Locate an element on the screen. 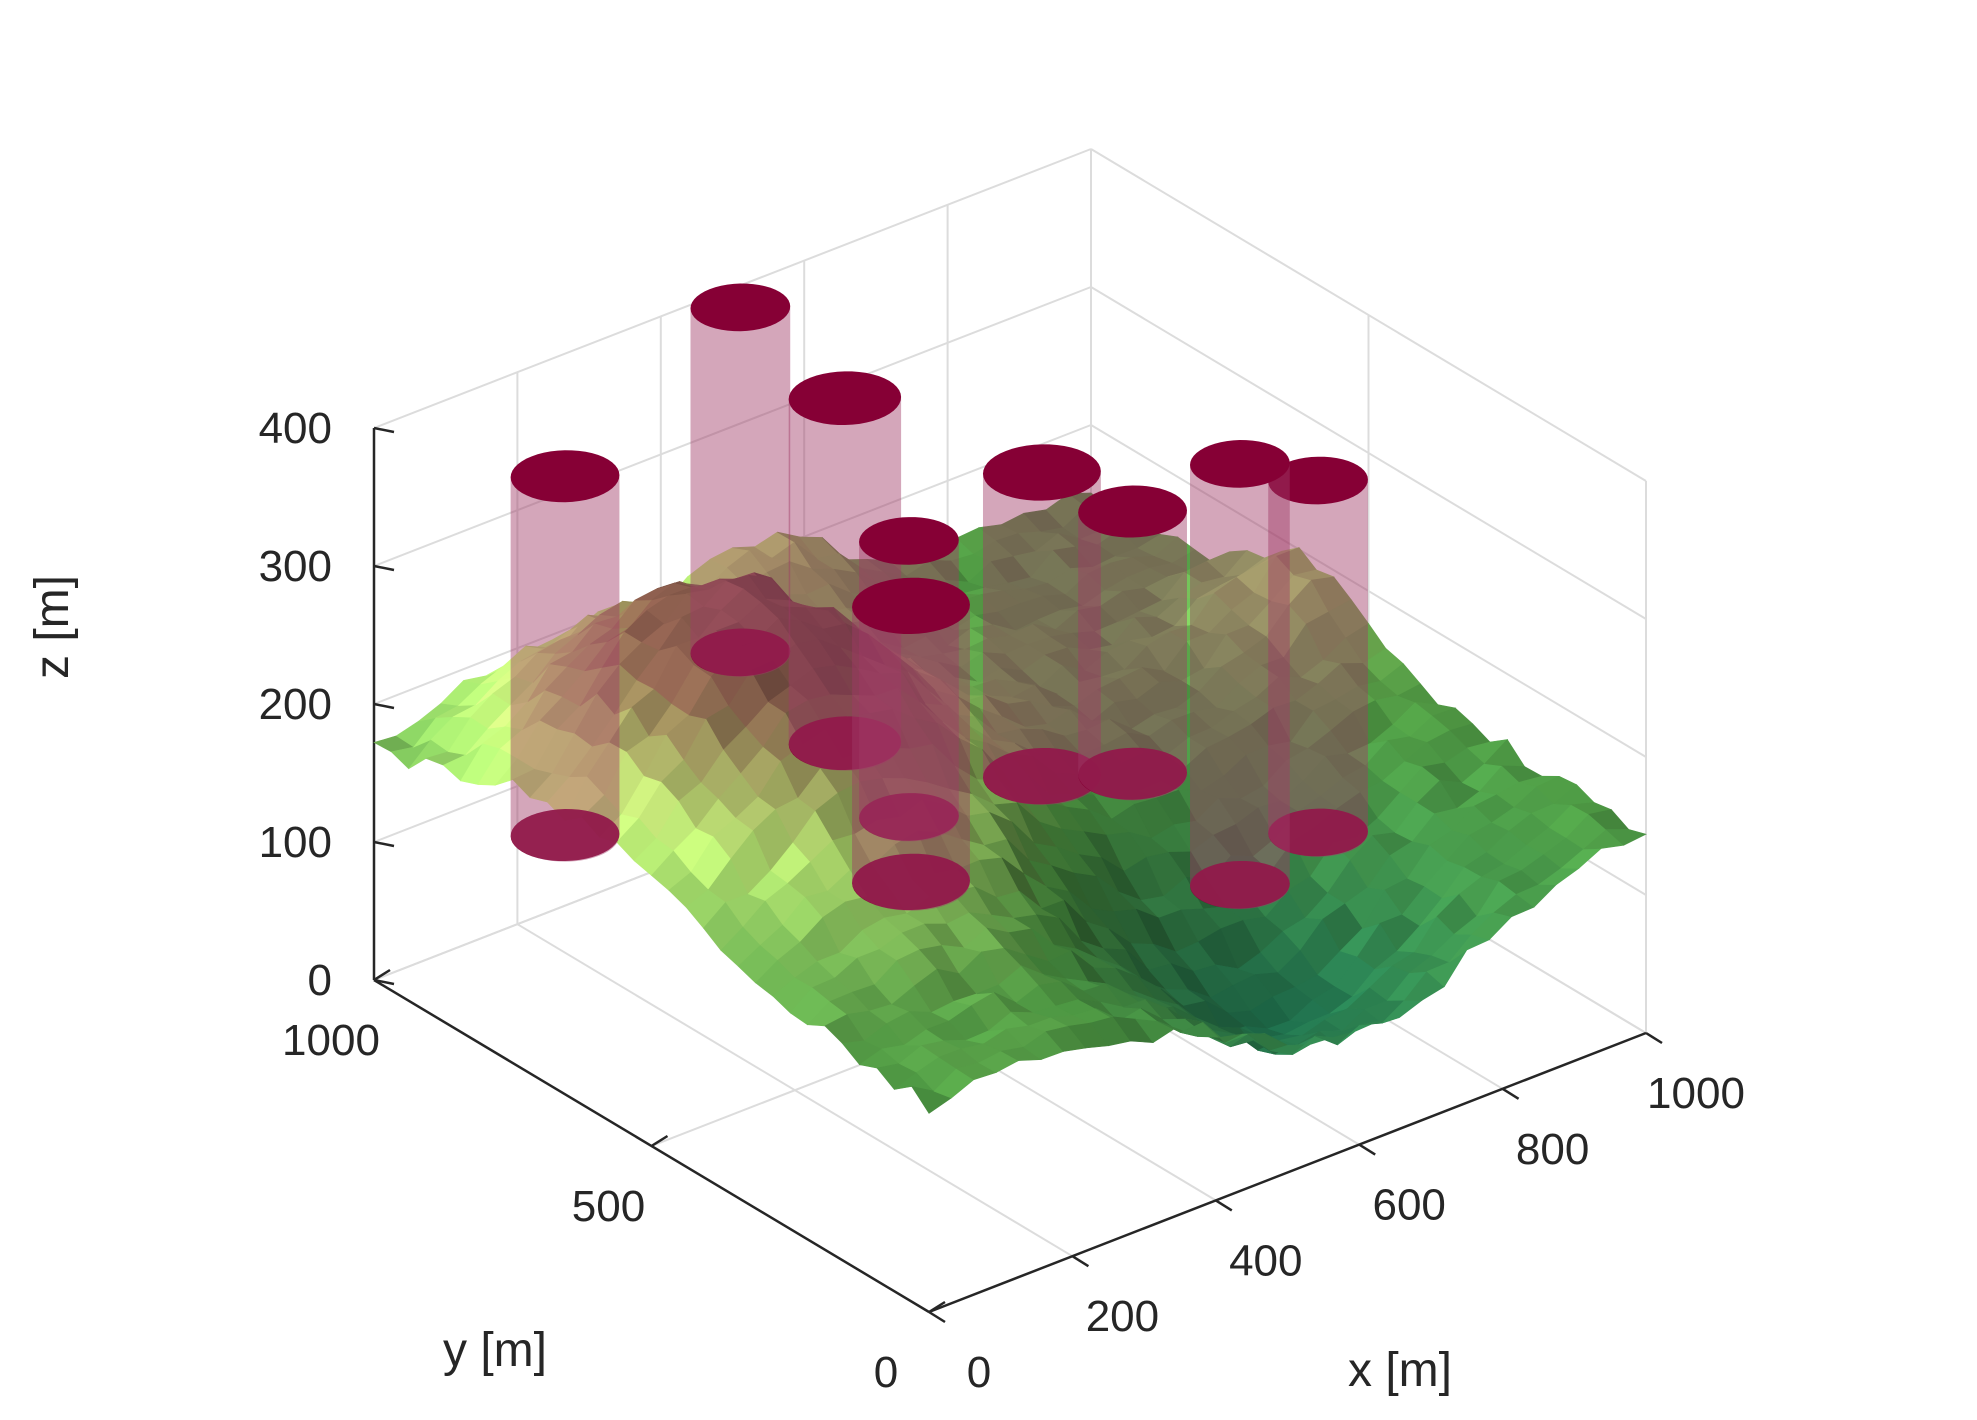 This screenshot has width=1977, height=1420. z-axis-label: z [m] is located at coordinates (52, 627).